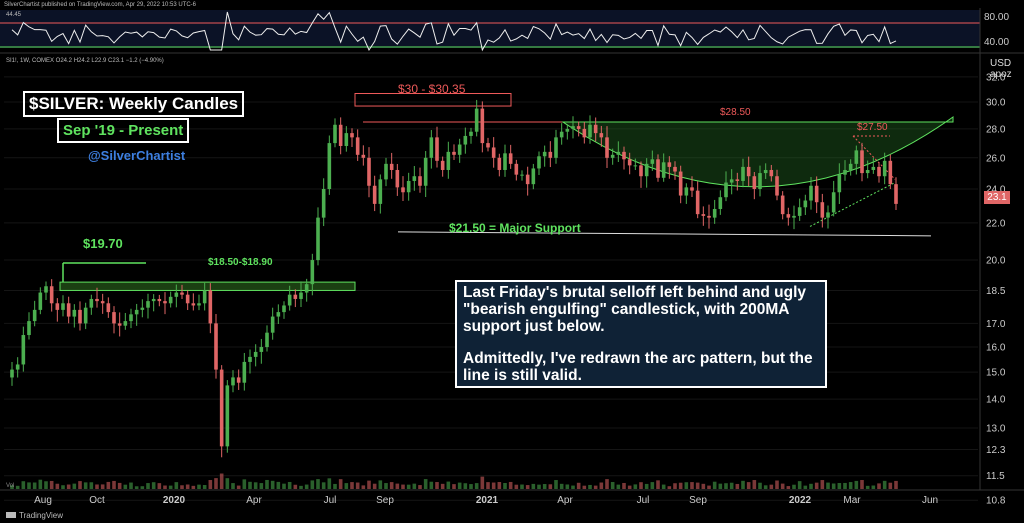 The width and height of the screenshot is (1024, 523). I want to click on rsi-pane: 80.00 40.00, so click(512, 32).